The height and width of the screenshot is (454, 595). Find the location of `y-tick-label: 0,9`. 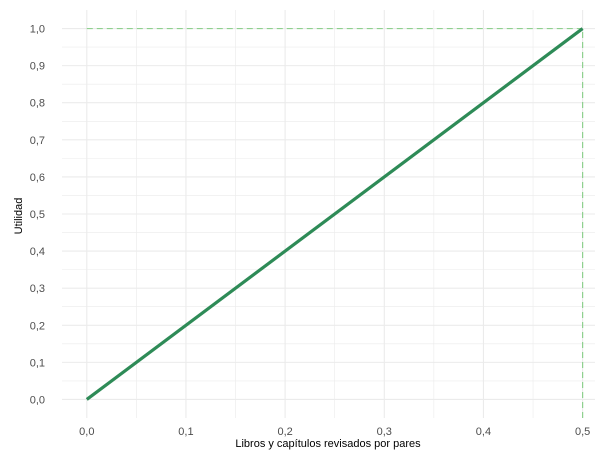

y-tick-label: 0,9 is located at coordinates (37, 67).